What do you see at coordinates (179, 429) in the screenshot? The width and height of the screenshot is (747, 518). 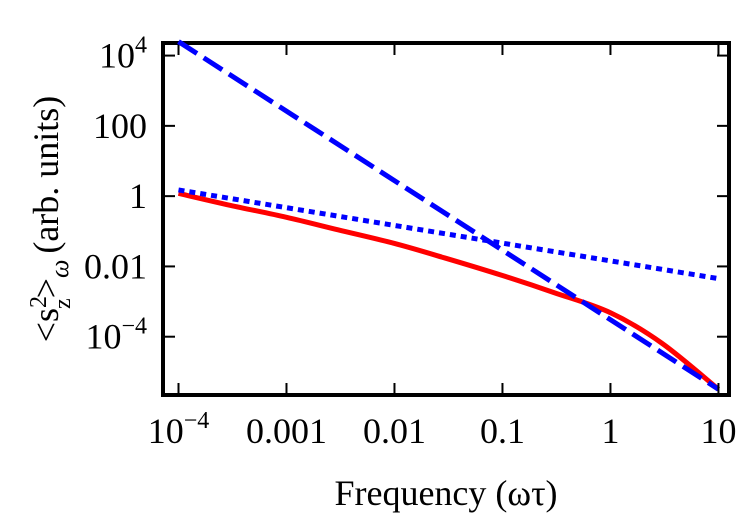 I see `x-tick-label: 10−4` at bounding box center [179, 429].